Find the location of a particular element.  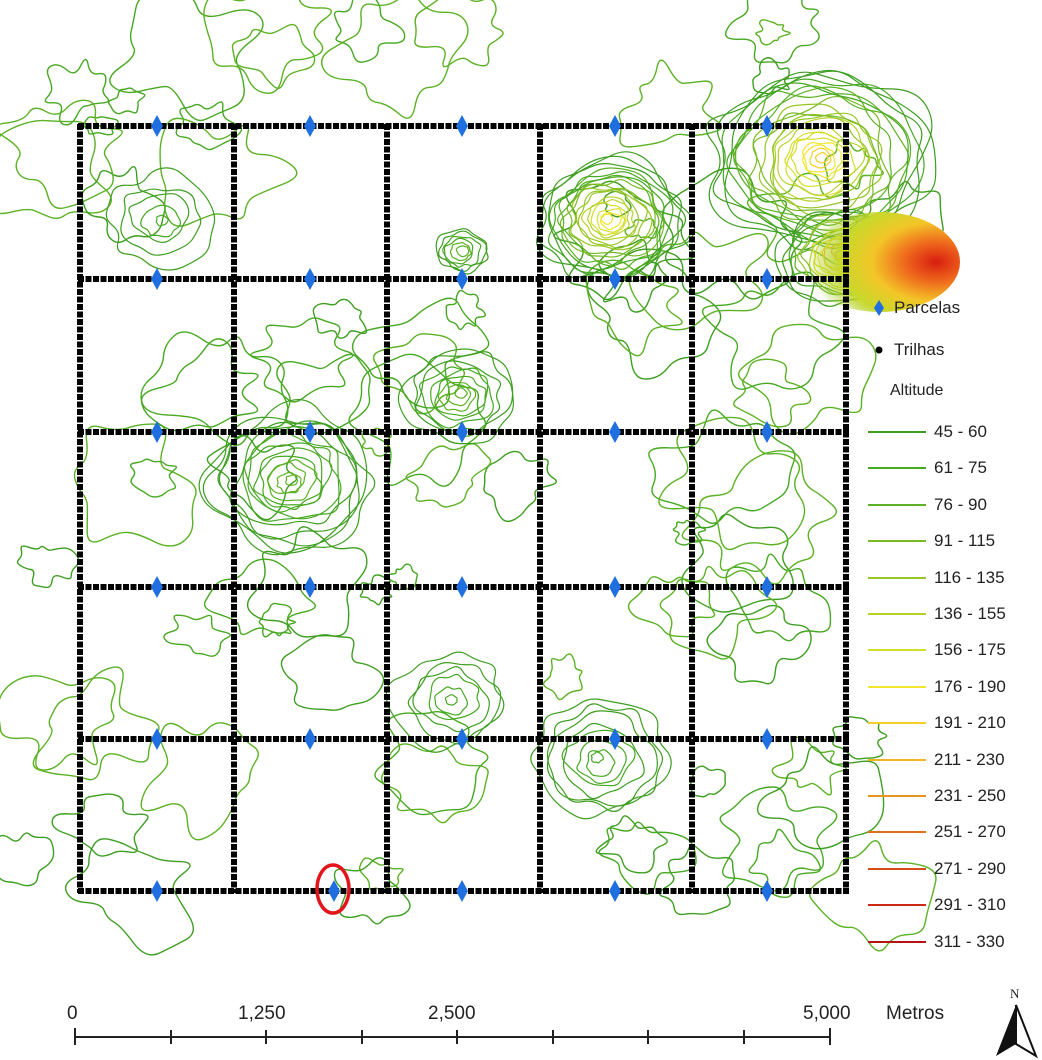

legend-class-label: 76 - 90 is located at coordinates (960, 504).